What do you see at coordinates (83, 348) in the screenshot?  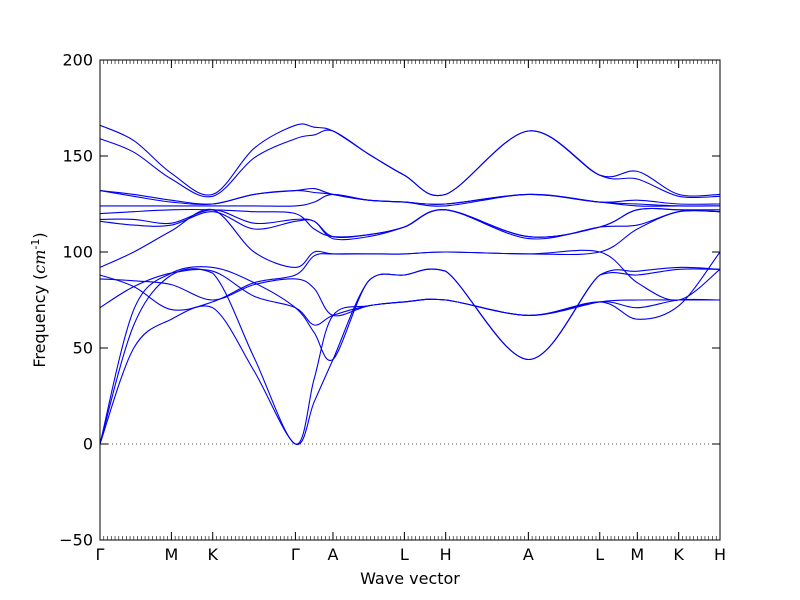 I see `y-tick-label: 50` at bounding box center [83, 348].